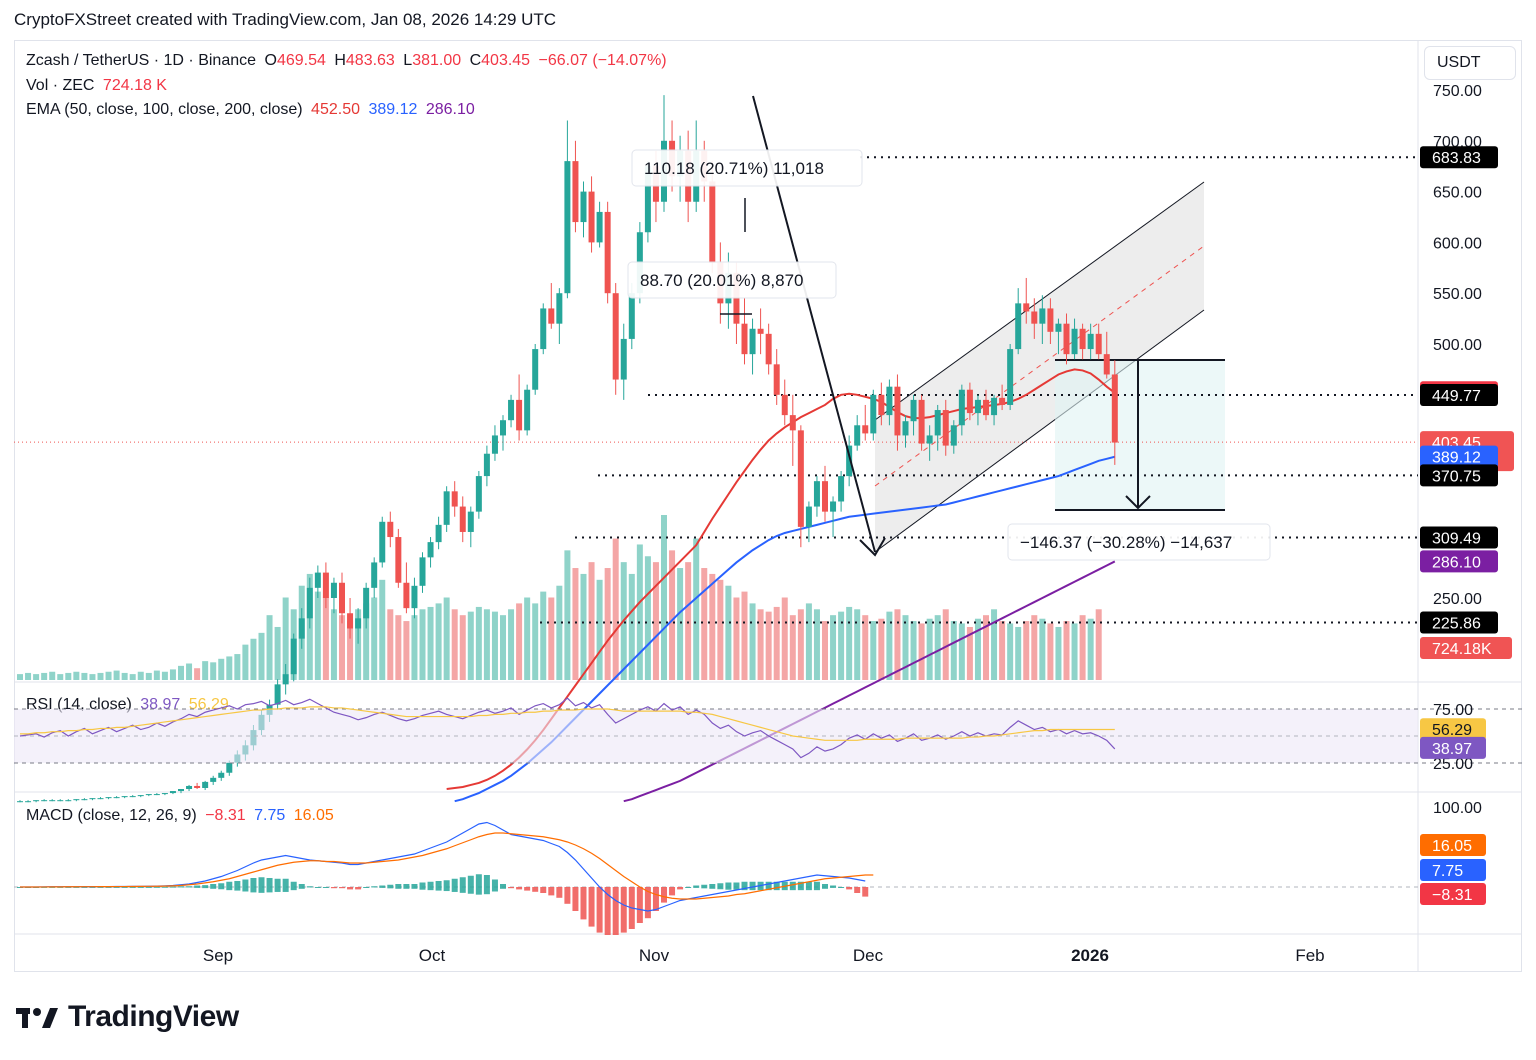 This screenshot has height=1060, width=1536. Describe the element at coordinates (208, 704) in the screenshot. I see `rsi-ma-value: 56.29` at that location.